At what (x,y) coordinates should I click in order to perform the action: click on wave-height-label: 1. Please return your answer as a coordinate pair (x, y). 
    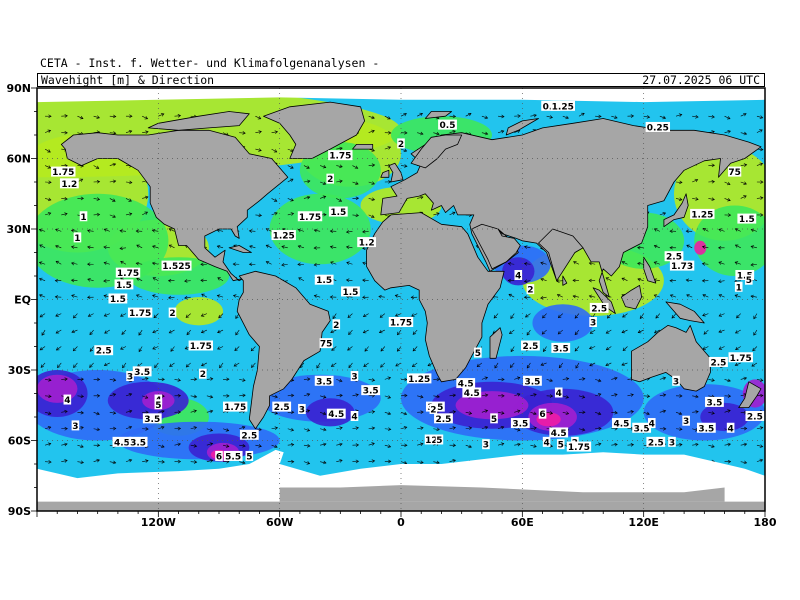
    Looking at the image, I should click on (83, 217).